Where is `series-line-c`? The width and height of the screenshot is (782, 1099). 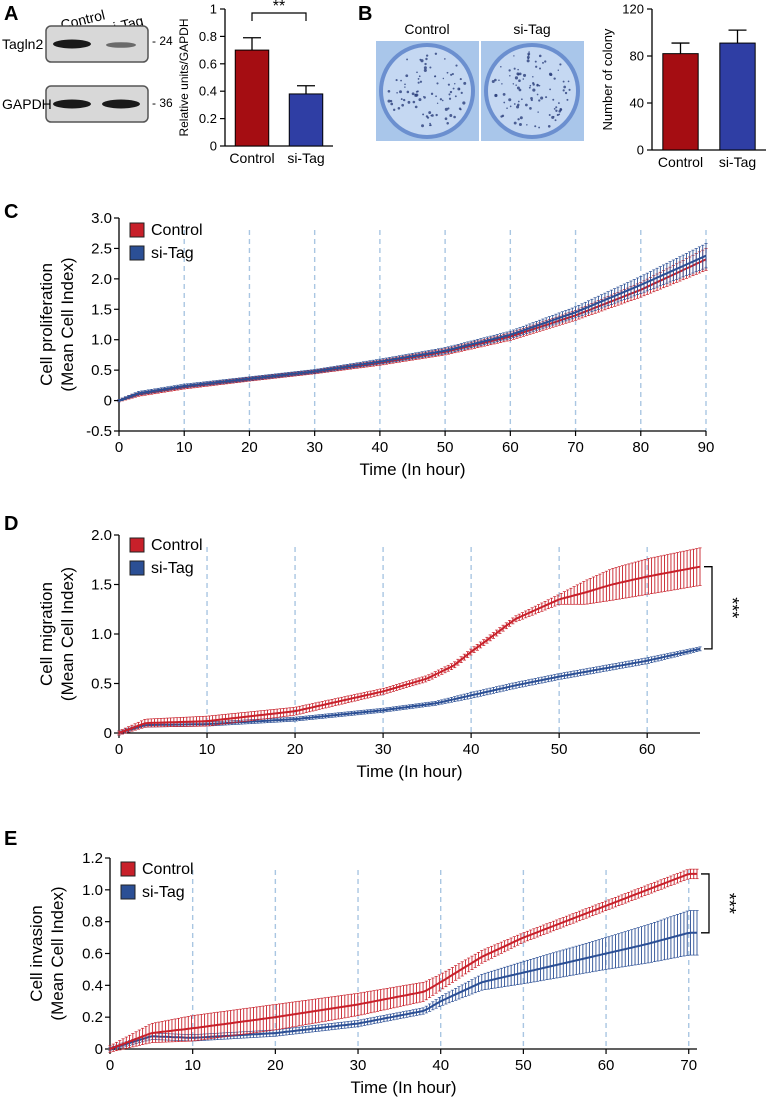
series-line-c is located at coordinates (412, 328).